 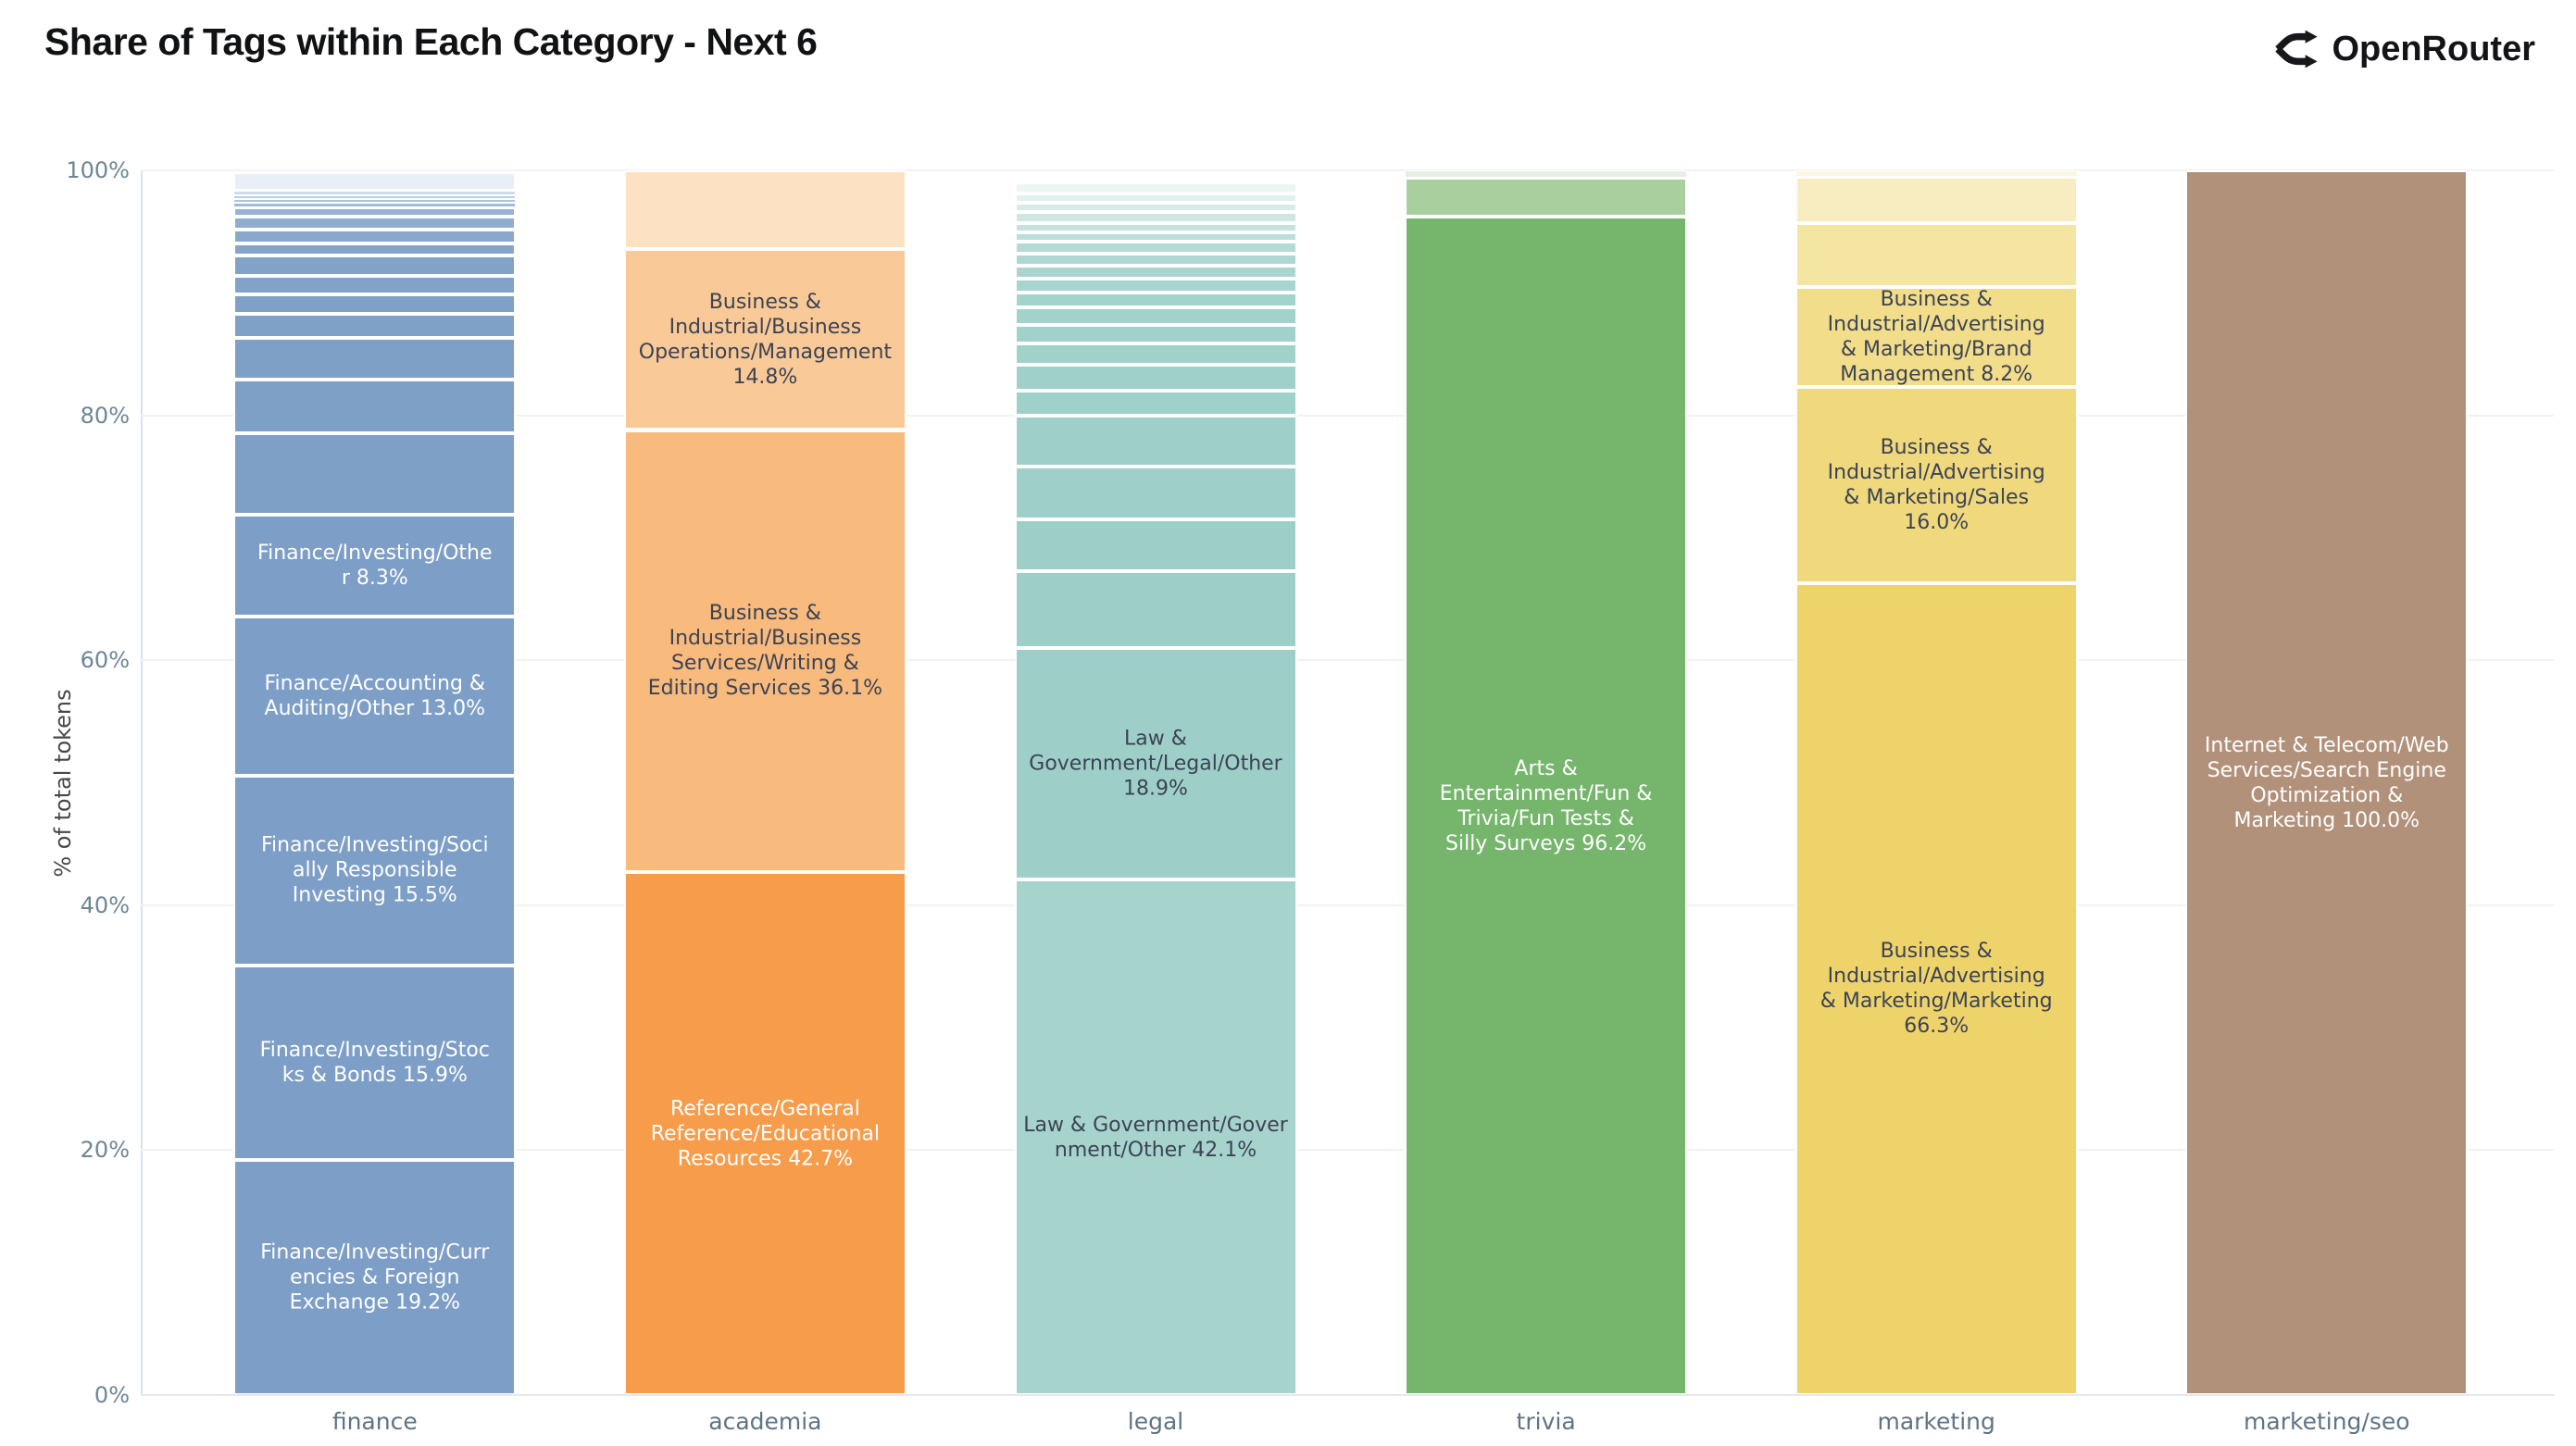 What do you see at coordinates (112, 1395) in the screenshot?
I see `y-tick-label: 0%` at bounding box center [112, 1395].